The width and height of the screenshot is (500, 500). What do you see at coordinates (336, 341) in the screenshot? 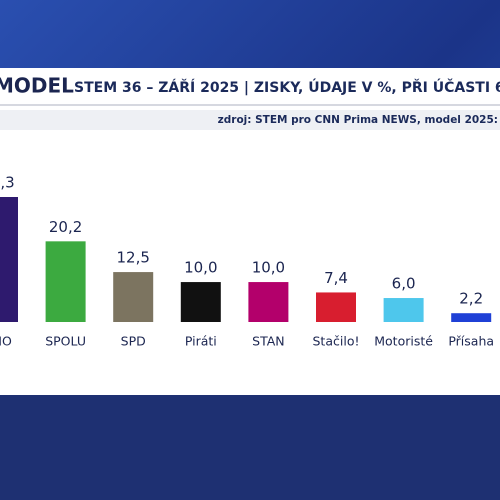
I see `category-label: Stačilo!` at bounding box center [336, 341].